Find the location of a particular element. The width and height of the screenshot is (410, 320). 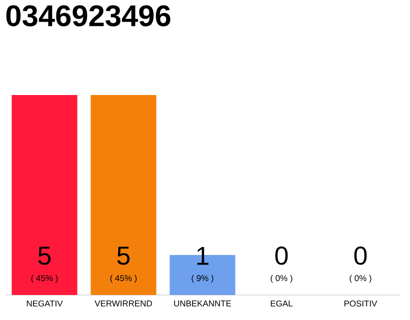

x-tick-label: EGAL is located at coordinates (281, 303).